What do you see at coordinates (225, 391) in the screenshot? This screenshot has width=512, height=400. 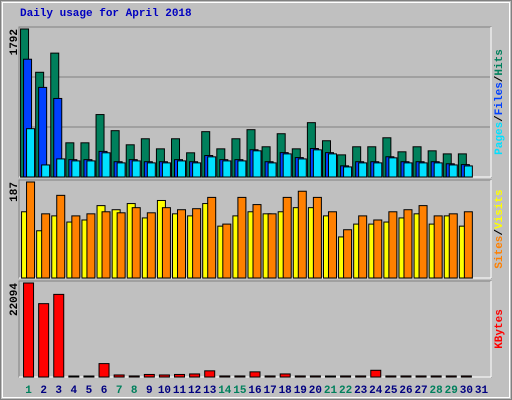 I see `x-tick-label: 14` at bounding box center [225, 391].